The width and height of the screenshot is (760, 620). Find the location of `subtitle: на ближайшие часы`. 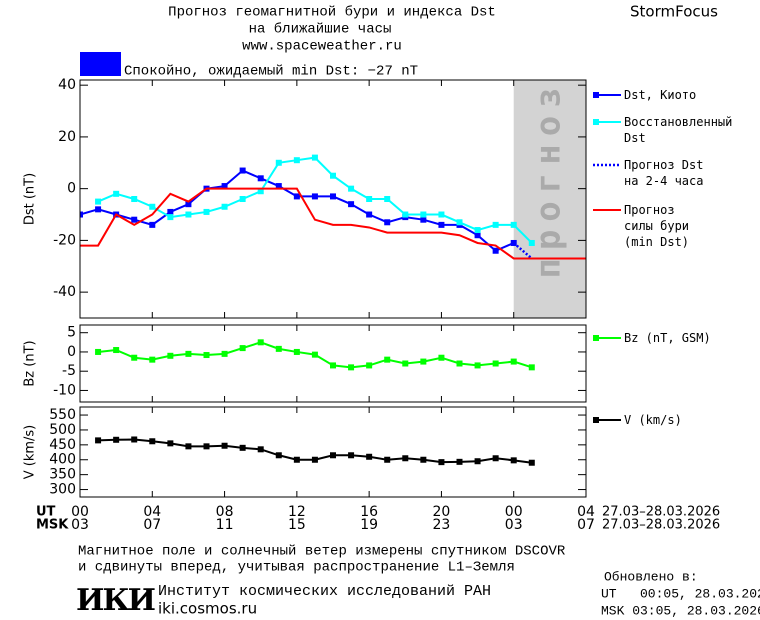

subtitle: на ближайшие часы is located at coordinates (320, 29).